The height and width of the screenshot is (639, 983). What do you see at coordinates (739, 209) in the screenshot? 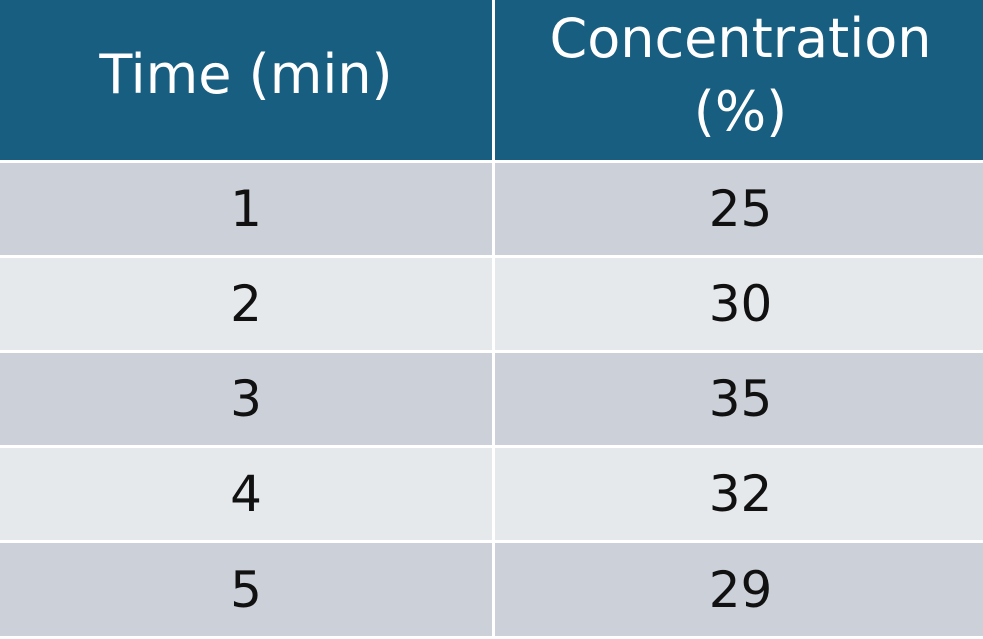
I see `cell-concentration-1: 25` at bounding box center [739, 209].